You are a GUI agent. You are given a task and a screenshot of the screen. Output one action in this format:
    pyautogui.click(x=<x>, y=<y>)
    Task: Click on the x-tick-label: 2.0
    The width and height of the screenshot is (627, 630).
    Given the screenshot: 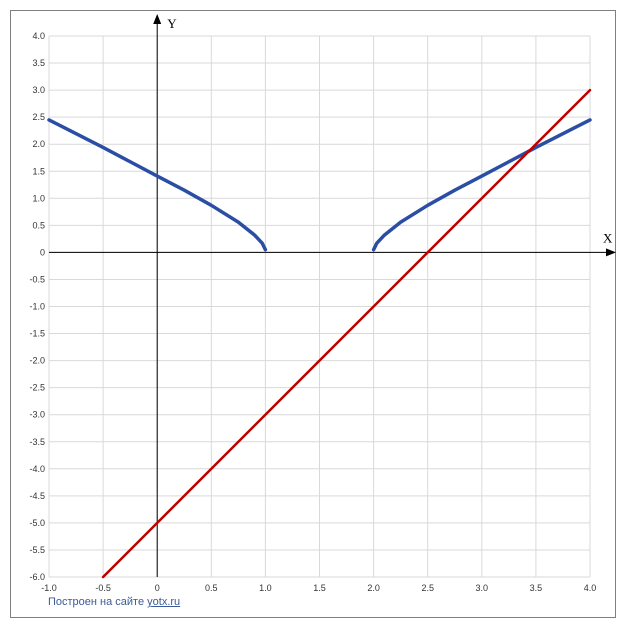 What is the action you would take?
    pyautogui.click(x=373, y=588)
    